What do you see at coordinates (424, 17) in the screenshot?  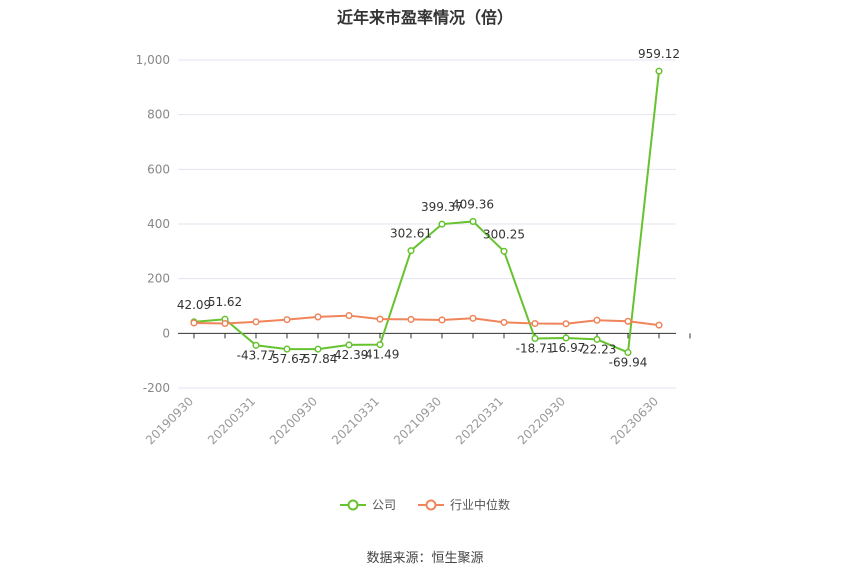 I see `chart-title: 近年来市盈率情况（倍）` at bounding box center [424, 17].